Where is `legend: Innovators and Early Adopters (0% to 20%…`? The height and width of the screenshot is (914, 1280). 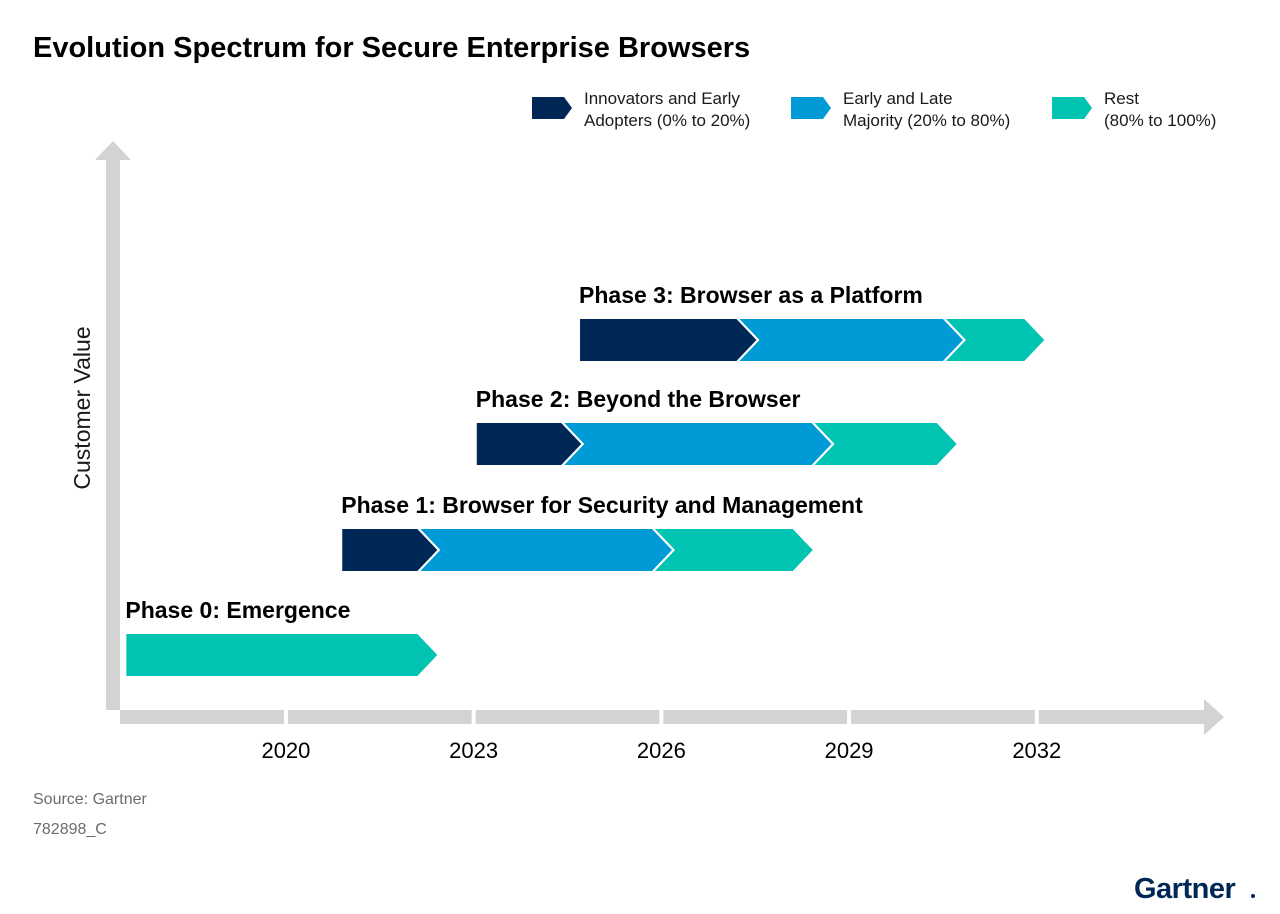
legend: Innovators and Early Adopters (0% to 20%… is located at coordinates (874, 109).